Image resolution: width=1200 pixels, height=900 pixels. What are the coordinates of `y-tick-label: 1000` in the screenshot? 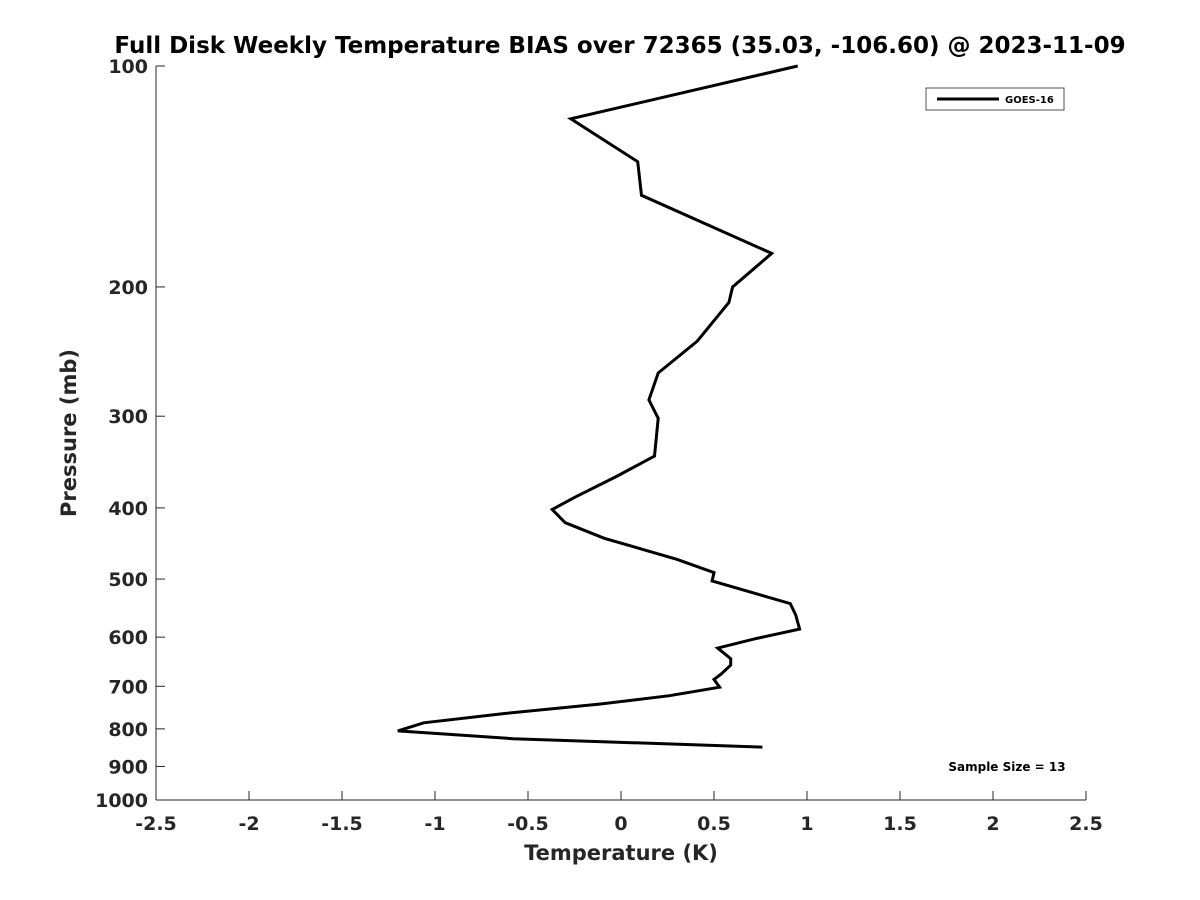 It's located at (121, 801).